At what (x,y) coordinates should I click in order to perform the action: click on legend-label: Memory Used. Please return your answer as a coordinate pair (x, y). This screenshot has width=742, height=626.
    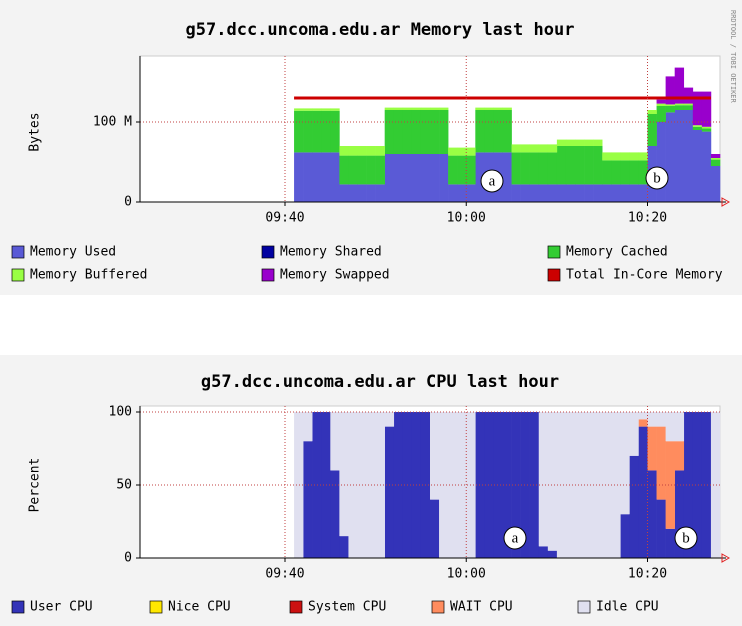
    Looking at the image, I should click on (73, 252).